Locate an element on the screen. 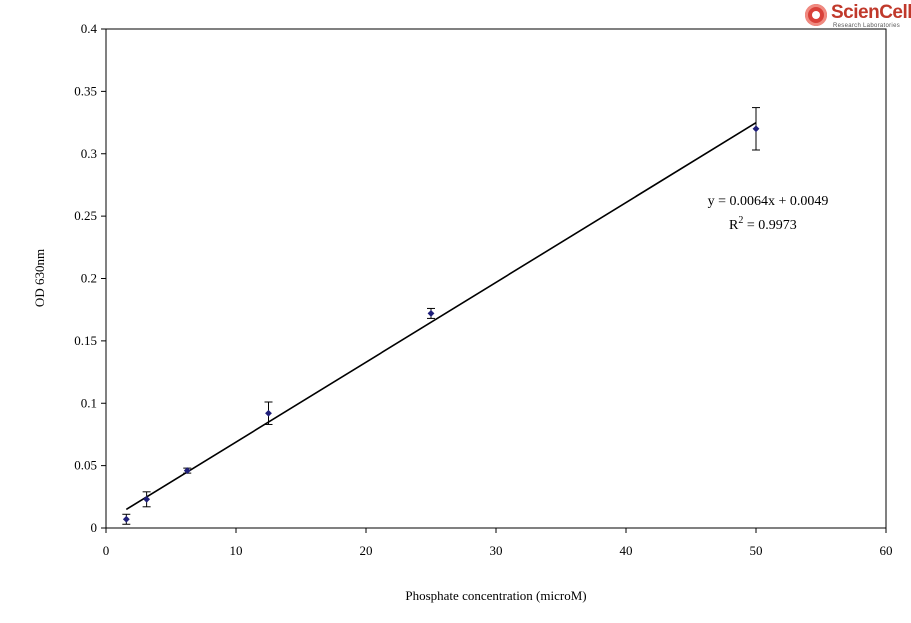 This screenshot has width=911, height=623. y-axis-title: OD 630nm is located at coordinates (39, 278).